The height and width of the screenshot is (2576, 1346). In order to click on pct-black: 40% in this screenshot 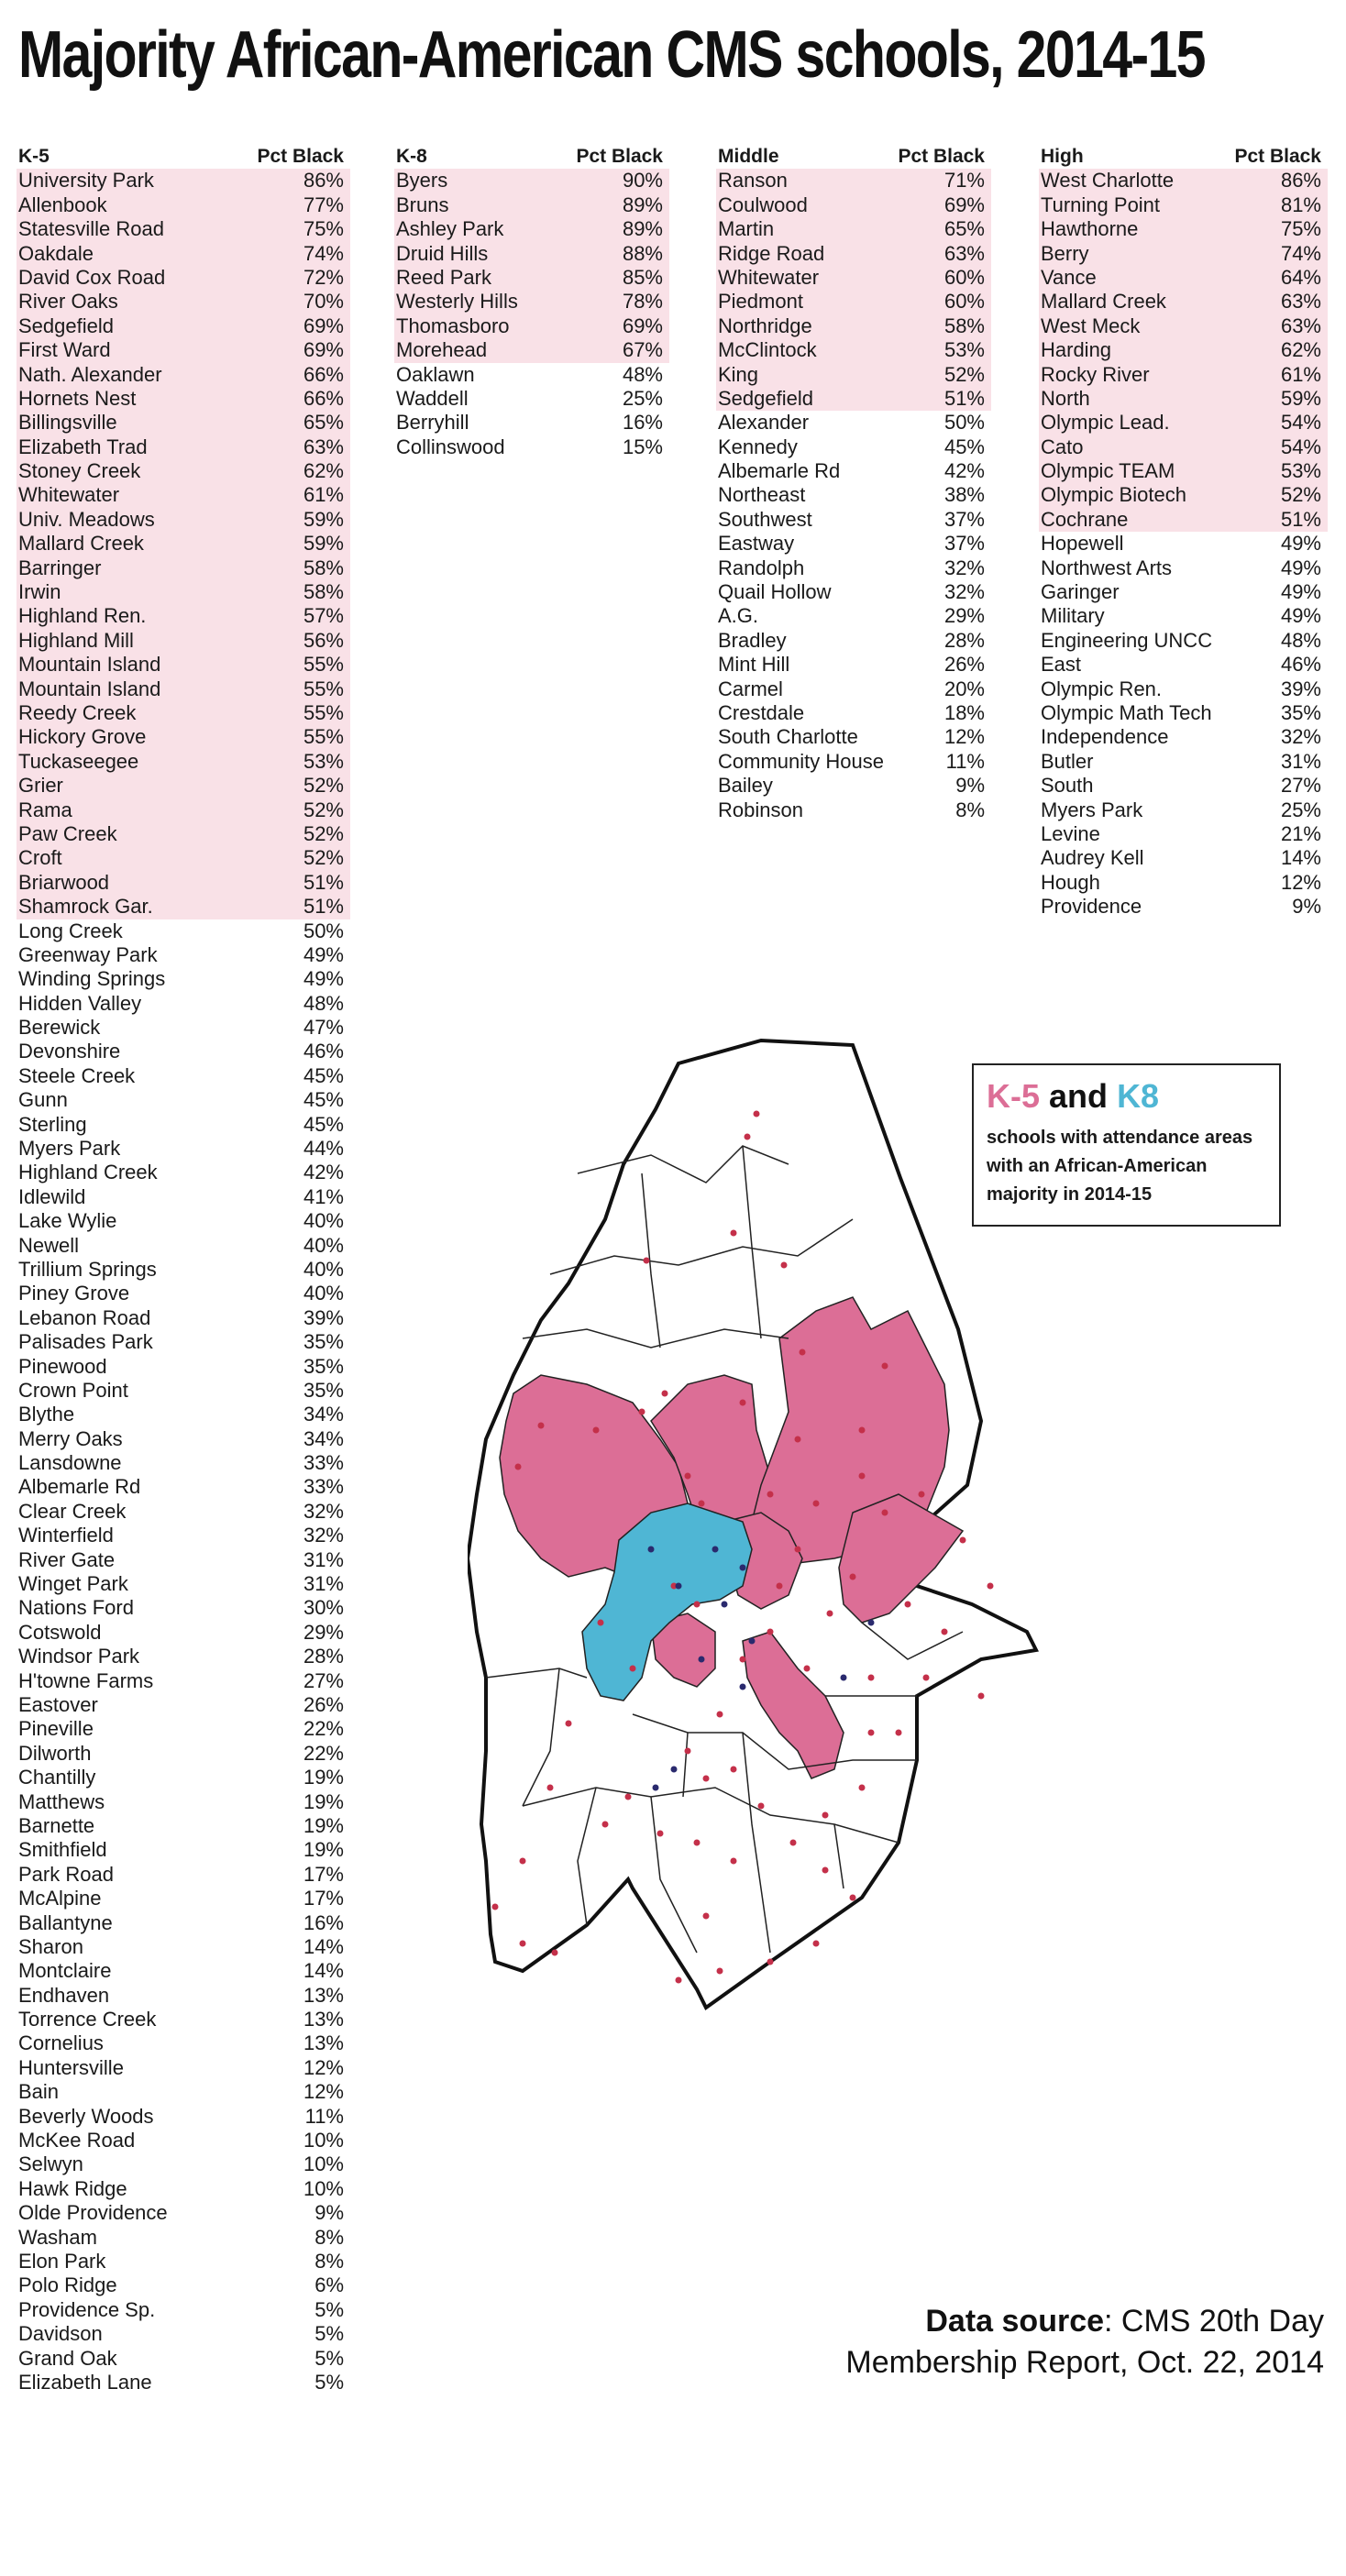, I will do `click(323, 1269)`.